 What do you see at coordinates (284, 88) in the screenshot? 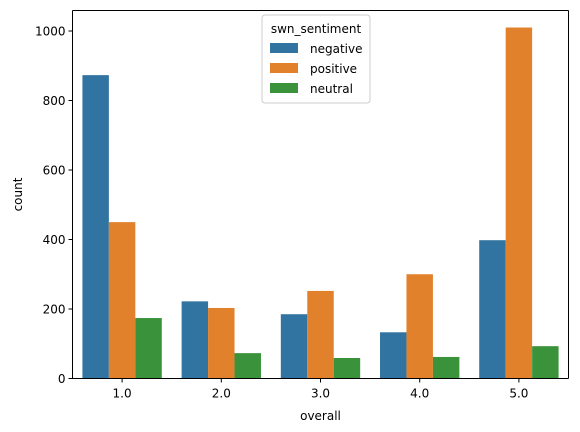
I see `legend-swatch-neutral` at bounding box center [284, 88].